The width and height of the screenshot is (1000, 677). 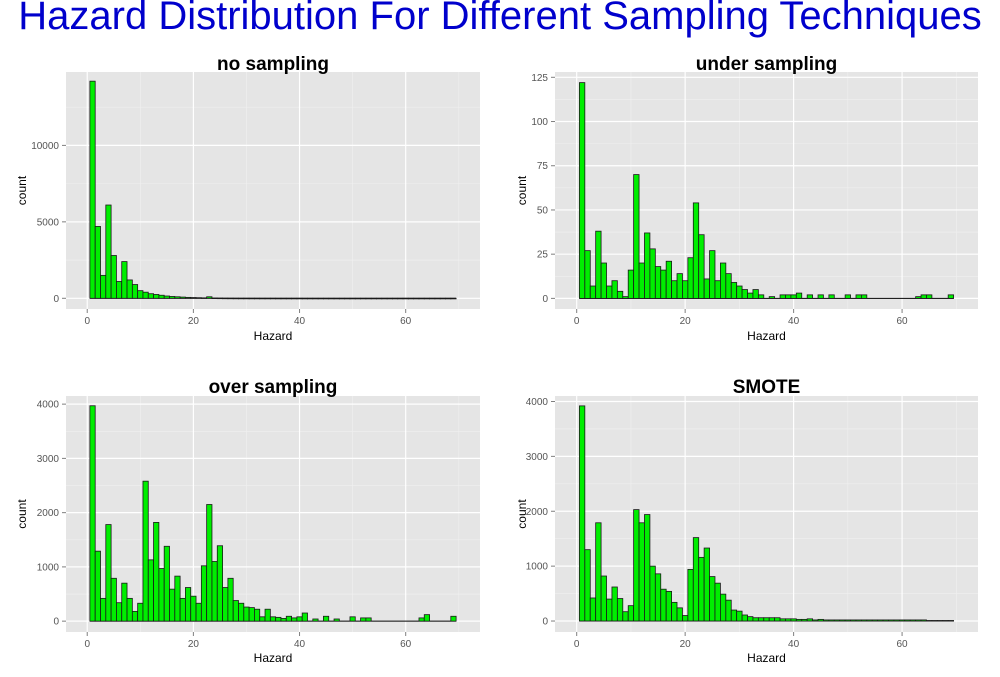 I want to click on y-tick-label: 1000, so click(x=48, y=567).